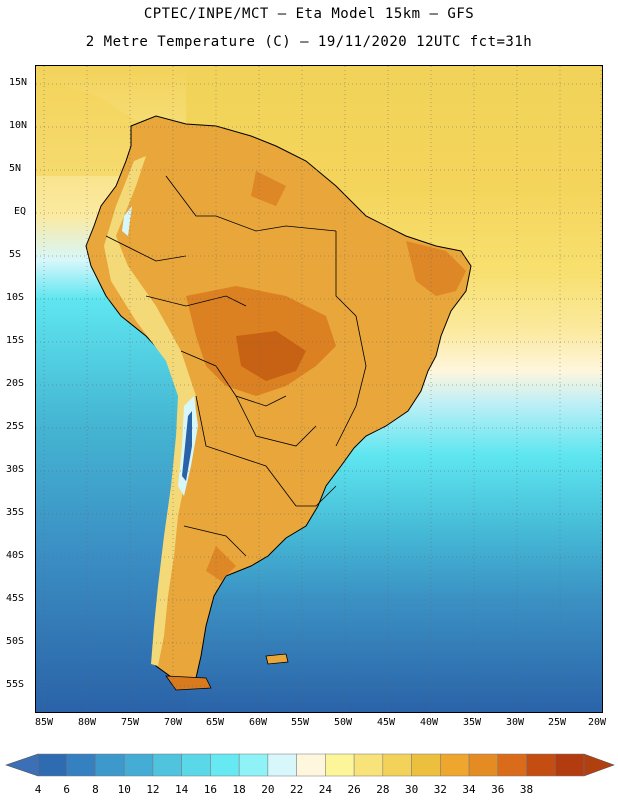  Describe the element at coordinates (210, 789) in the screenshot. I see `colorbar-tick-label: 16` at that location.